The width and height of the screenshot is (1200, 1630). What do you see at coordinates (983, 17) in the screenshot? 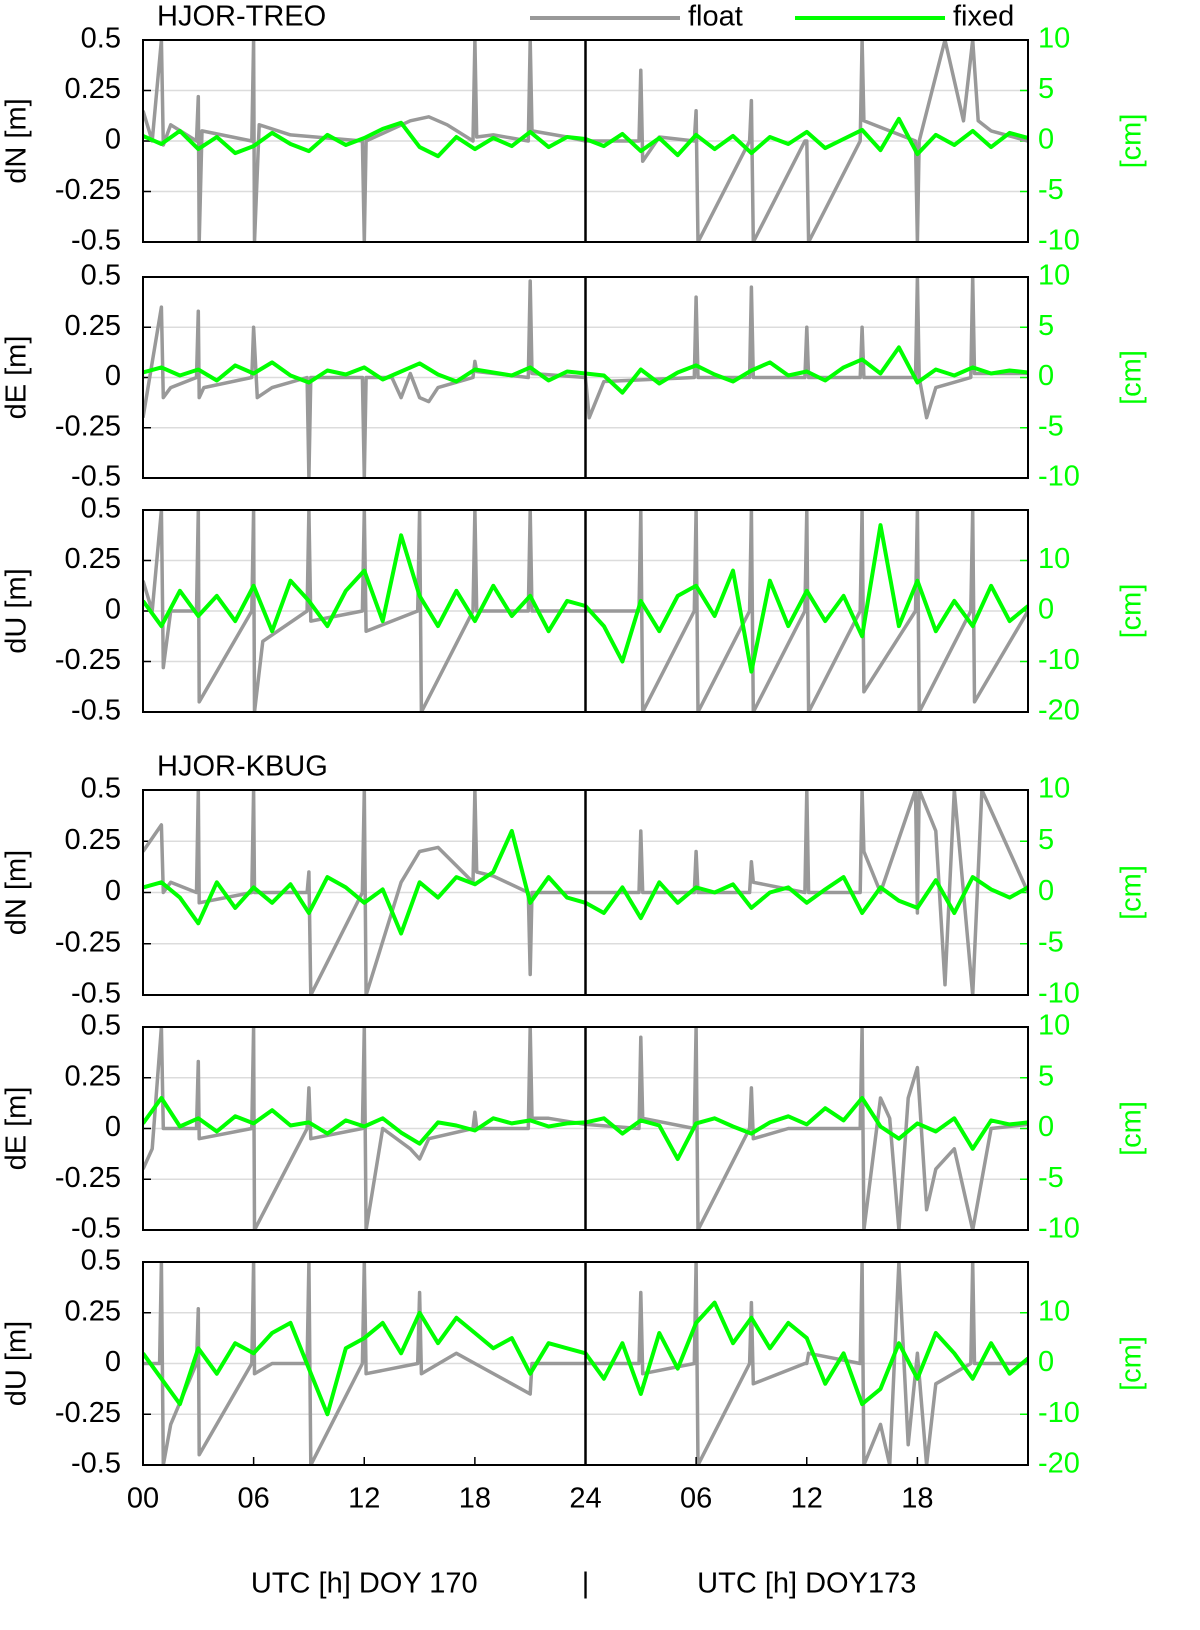
I see `legend-label: fixed` at bounding box center [983, 17].